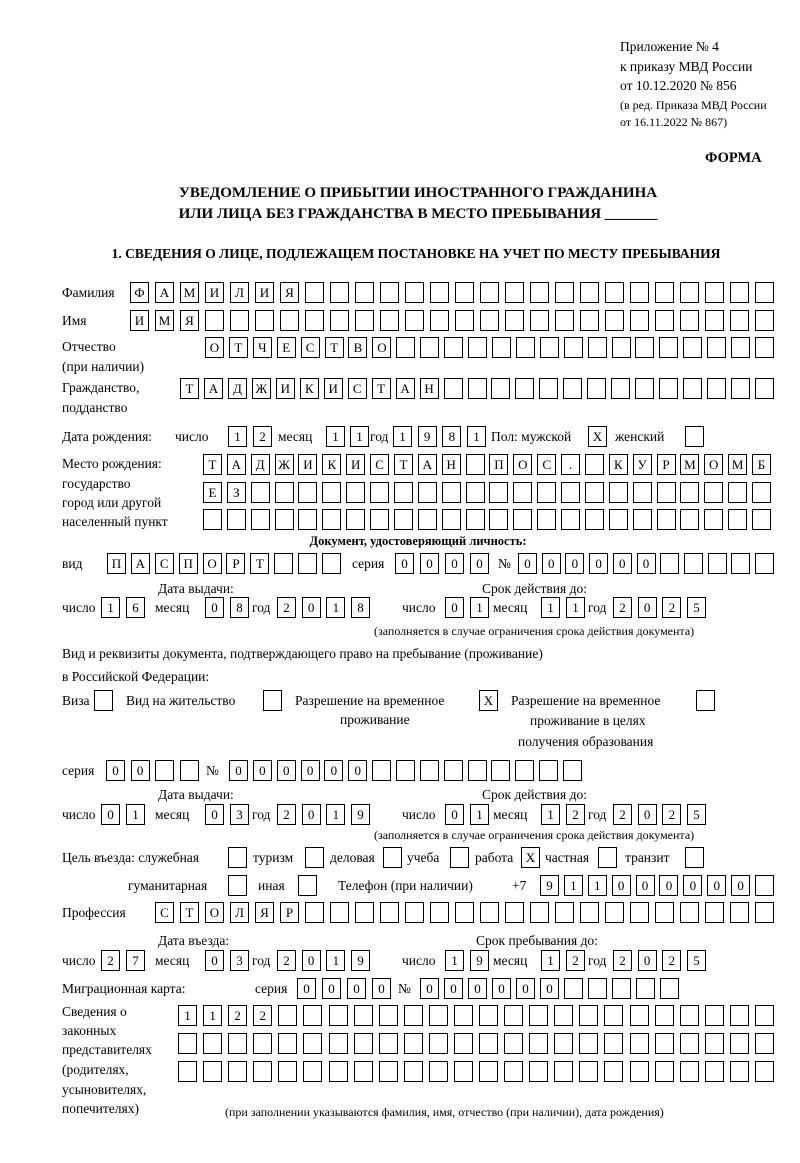  I want to click on char-cell: 8, so click(239, 607).